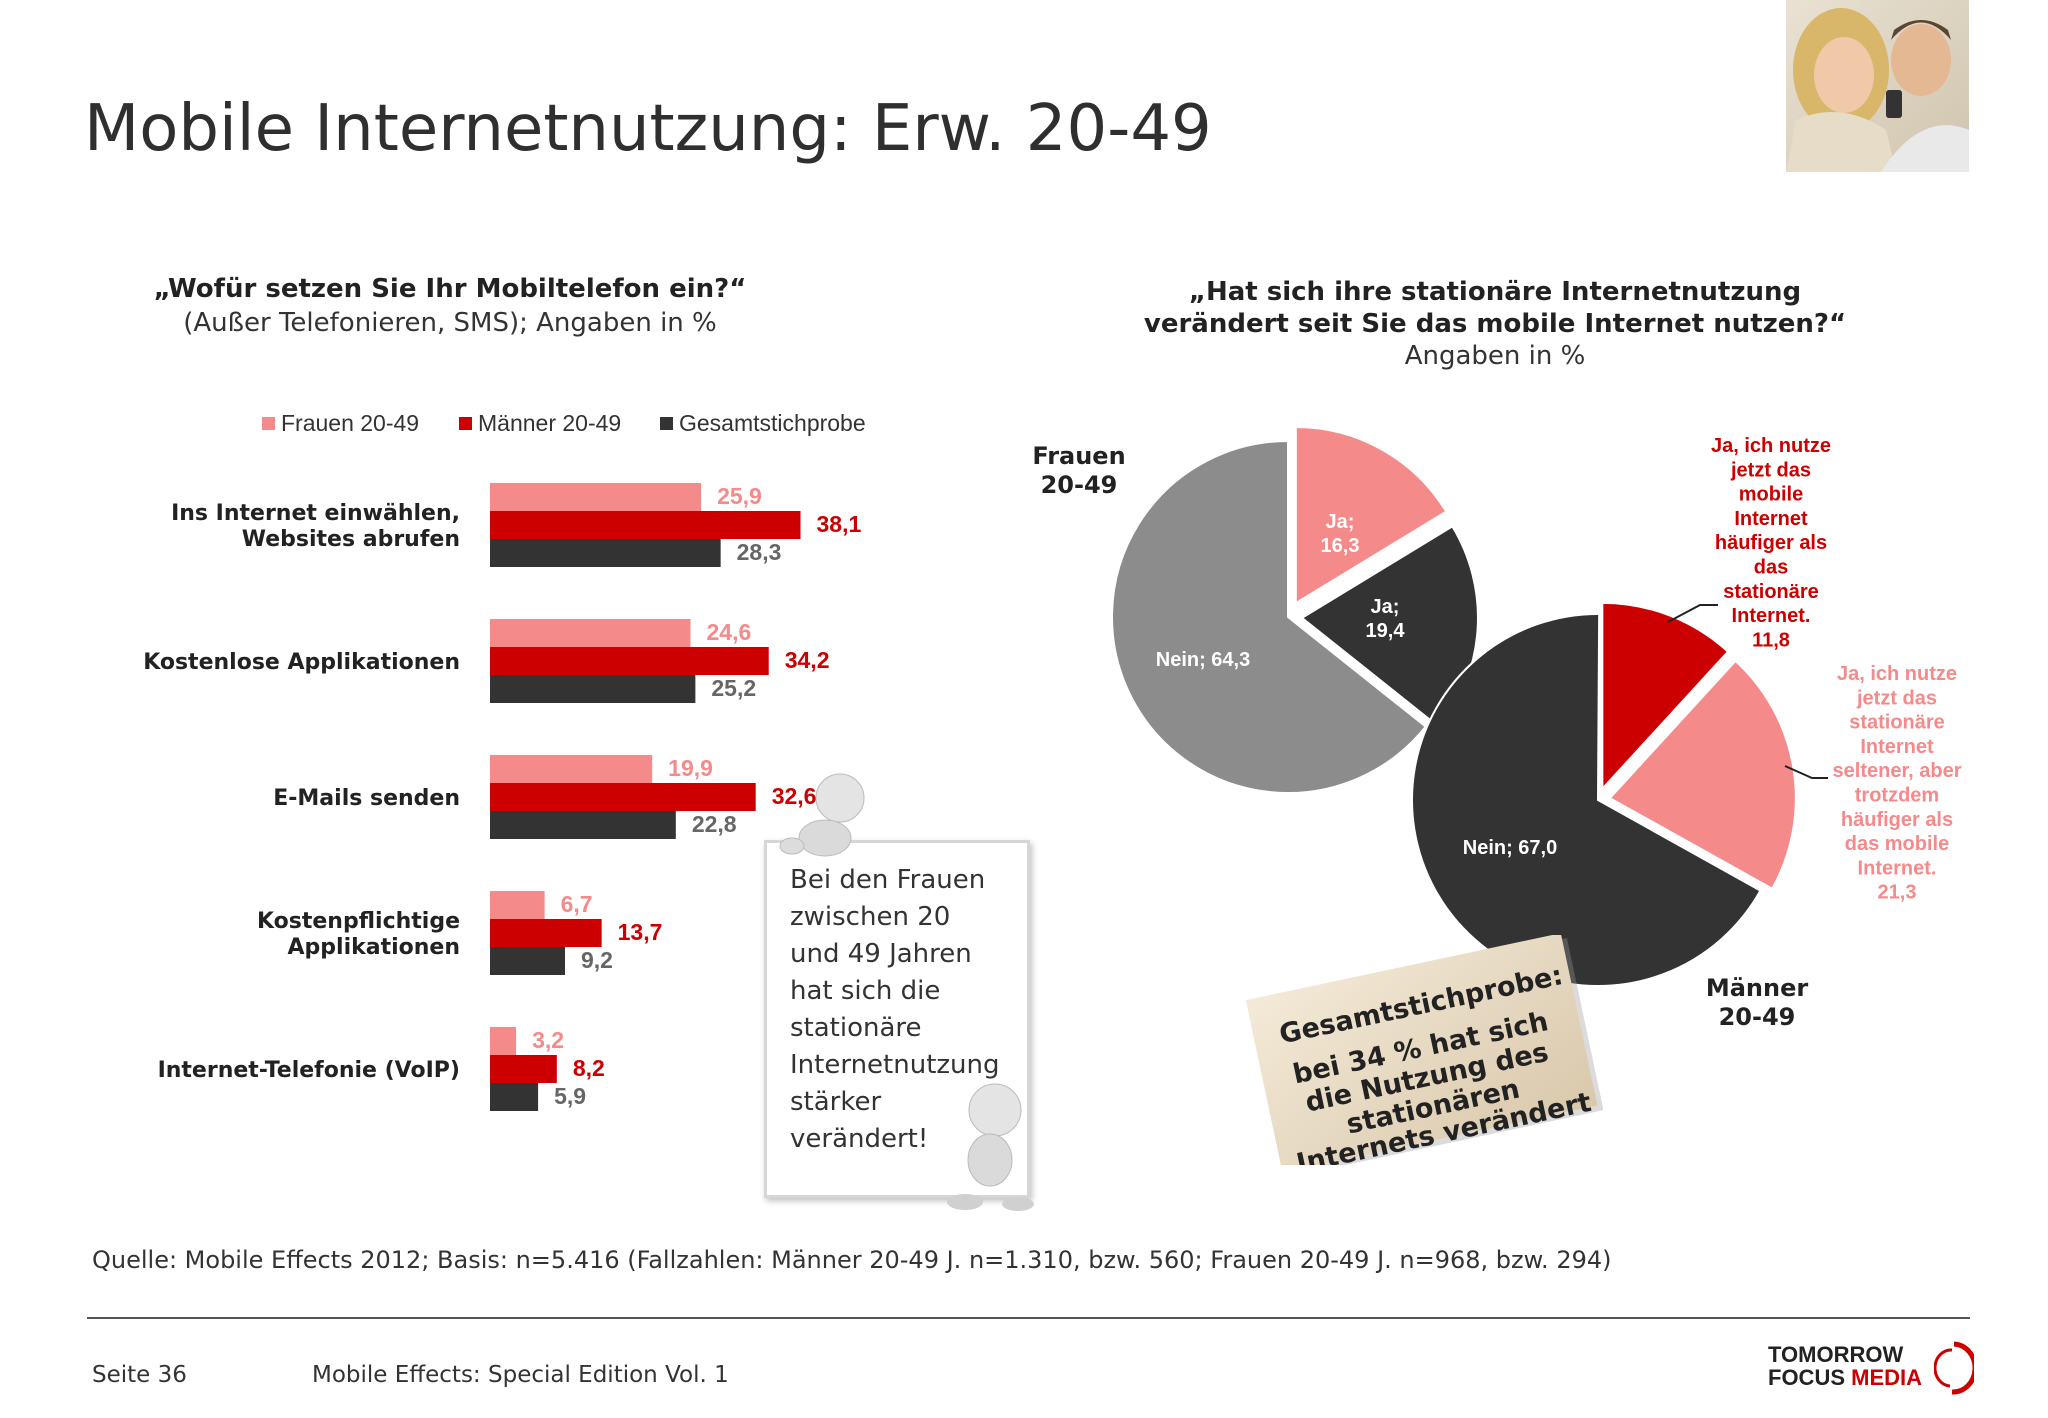  Describe the element at coordinates (1757, 988) in the screenshot. I see `pie-group-label-maenner: Männer` at that location.